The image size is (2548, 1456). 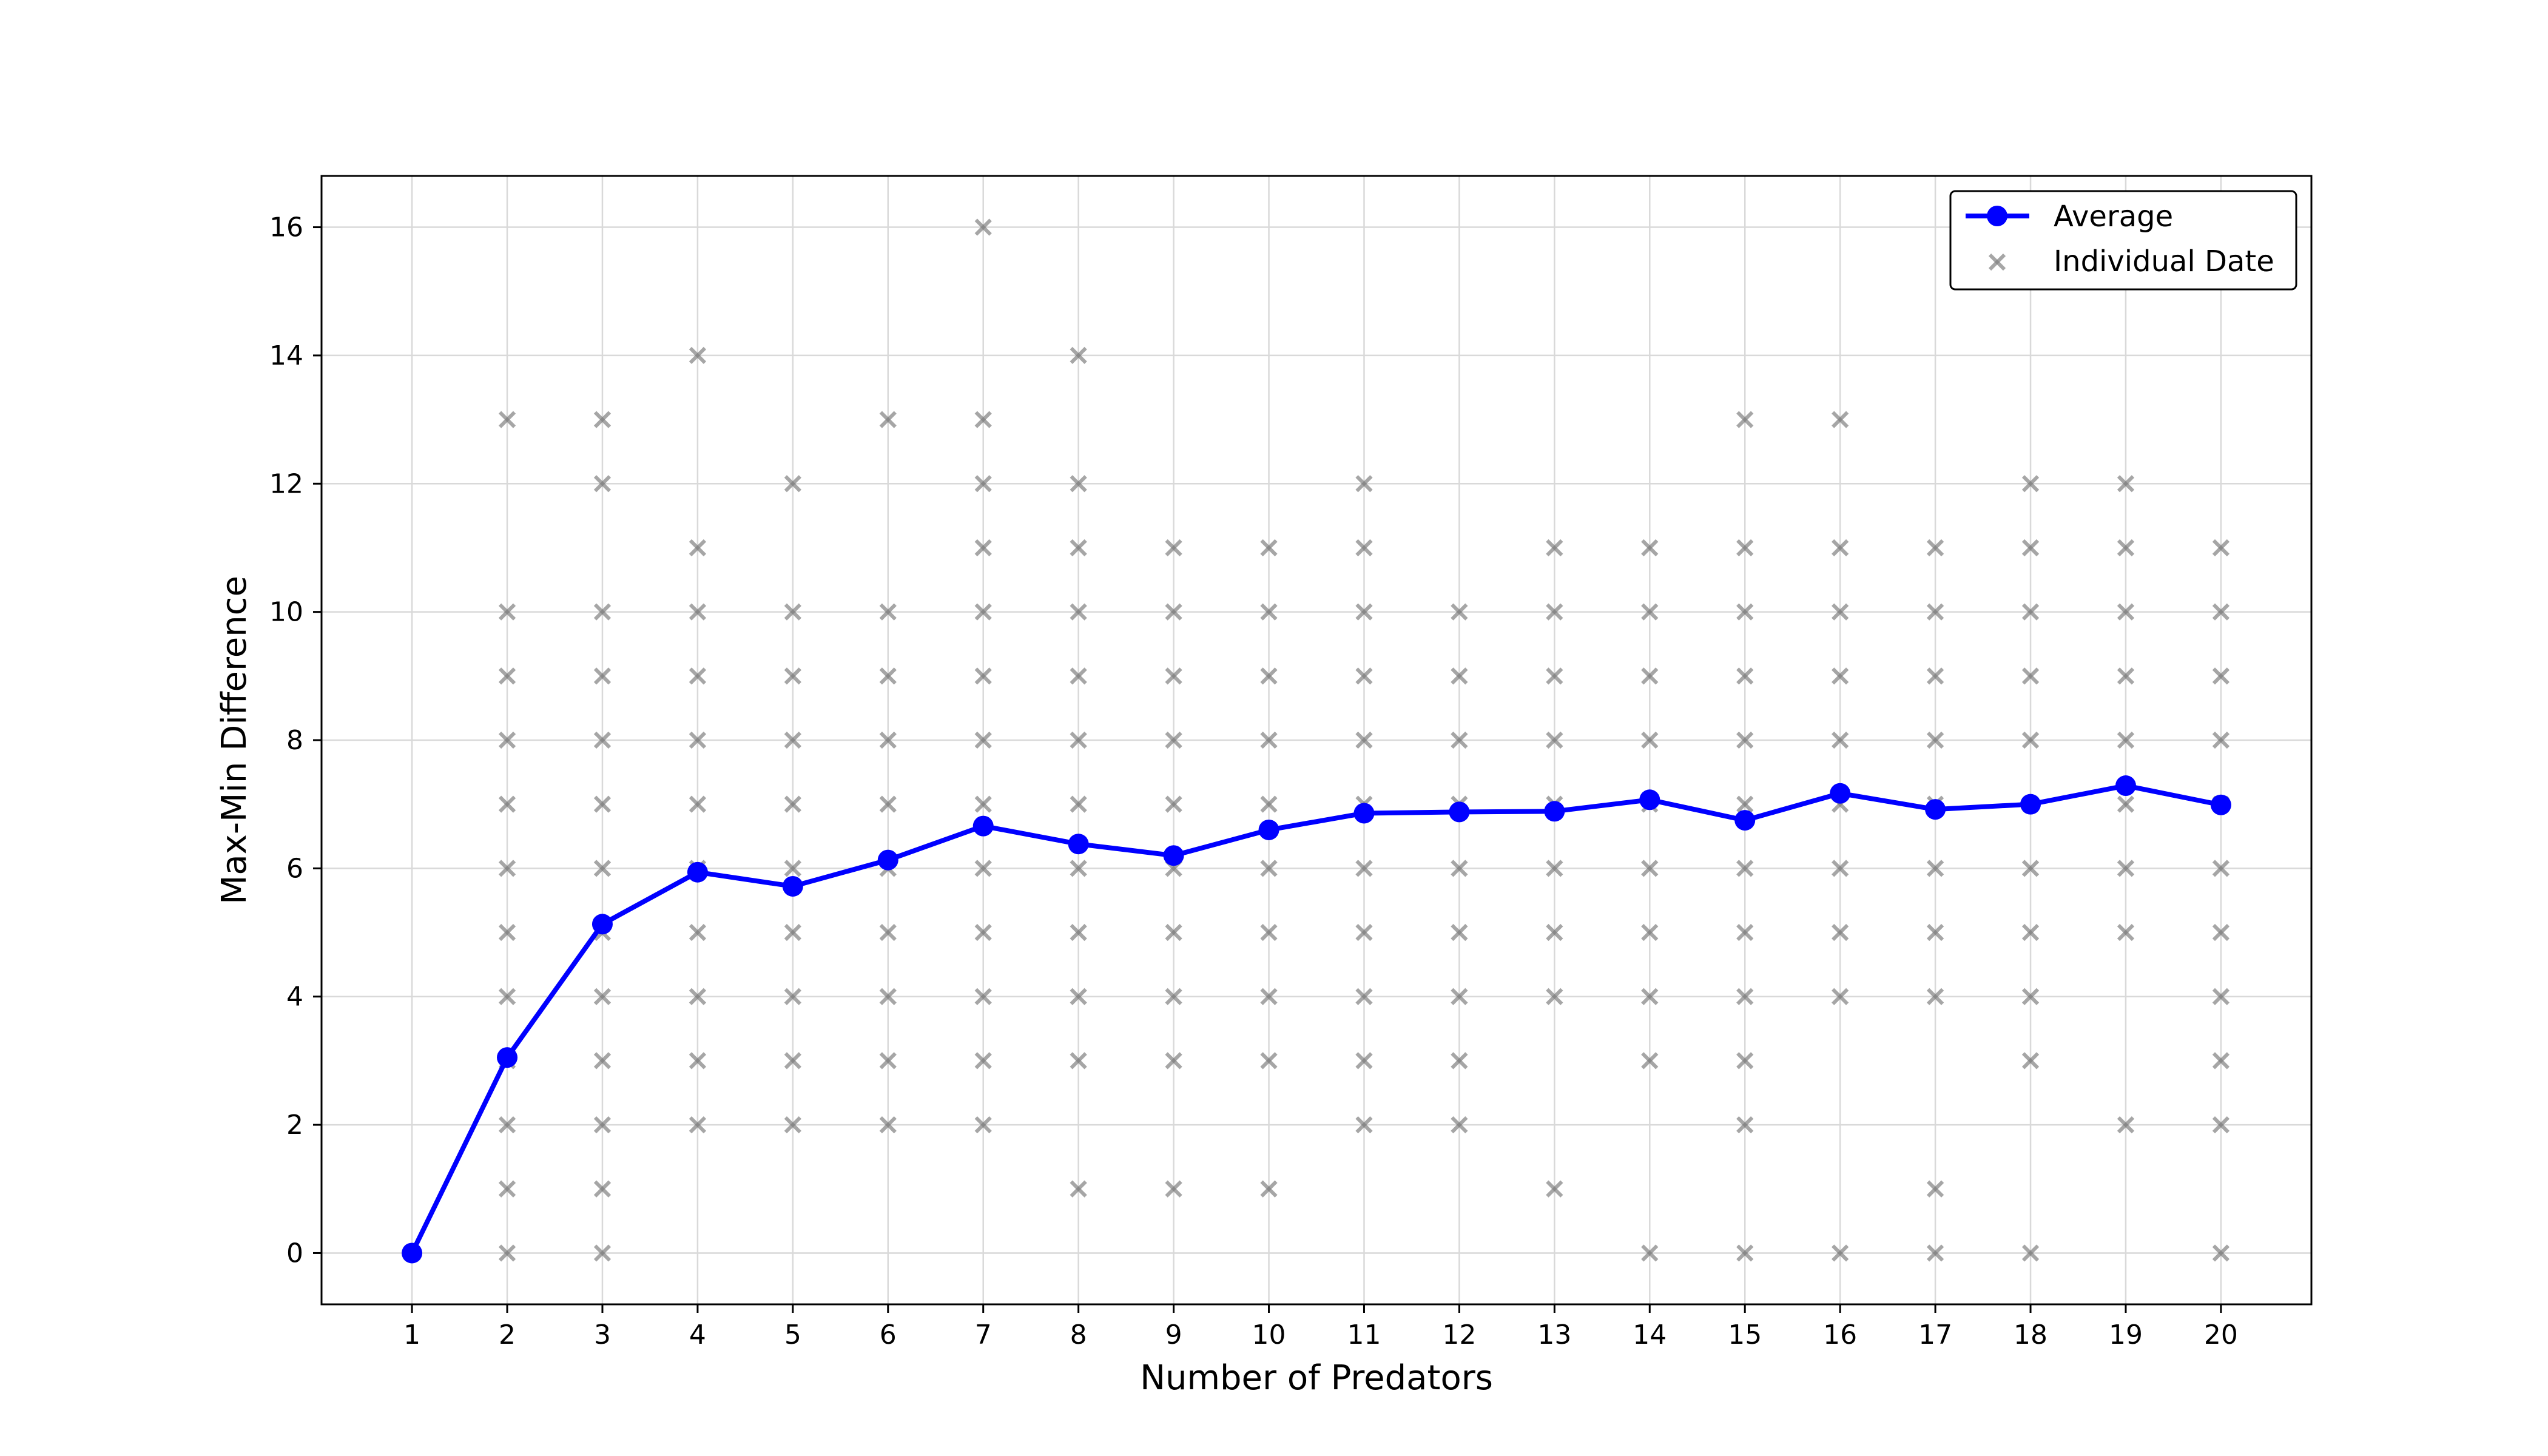 I want to click on y-tick-label: 2, so click(x=294, y=1125).